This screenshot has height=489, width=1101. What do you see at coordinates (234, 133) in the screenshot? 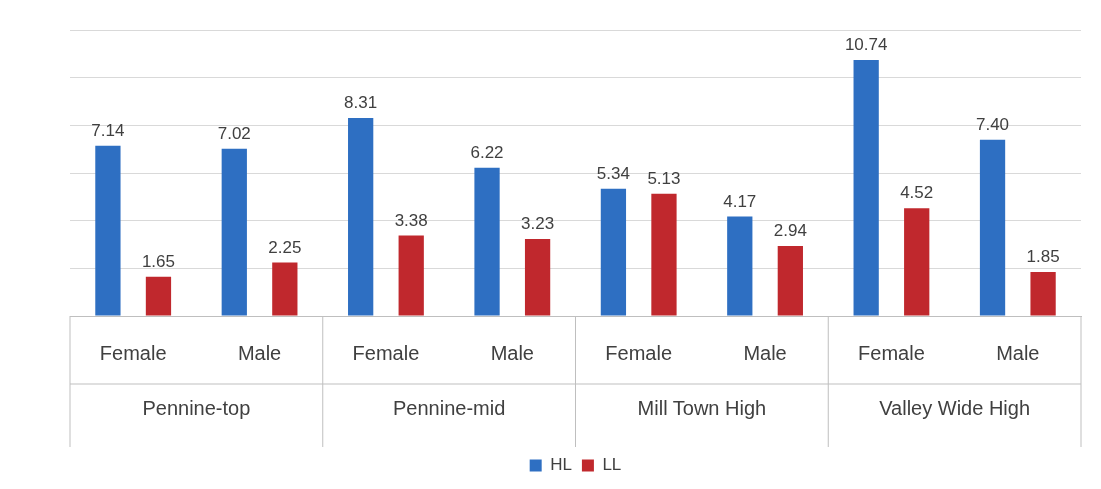
I see `data-label: 7.02` at bounding box center [234, 133].